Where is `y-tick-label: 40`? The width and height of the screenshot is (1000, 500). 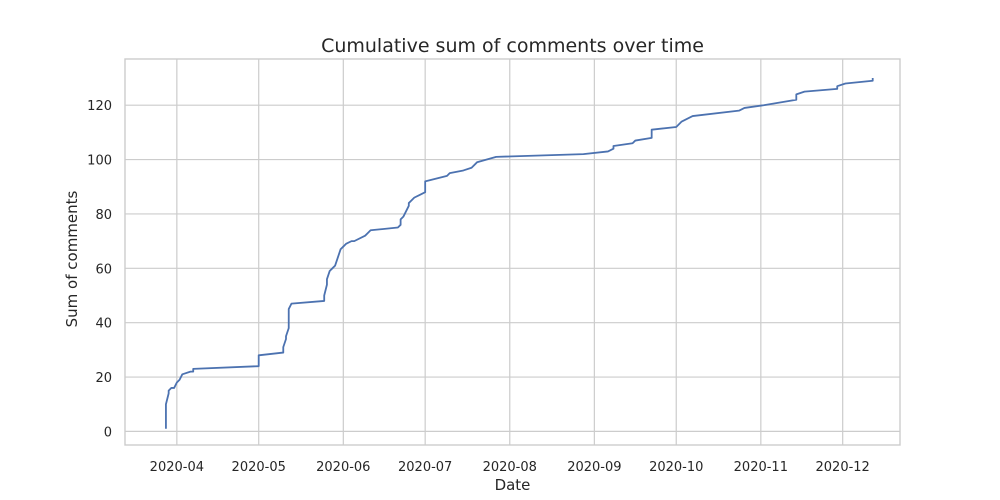 y-tick-label: 40 is located at coordinates (103, 324).